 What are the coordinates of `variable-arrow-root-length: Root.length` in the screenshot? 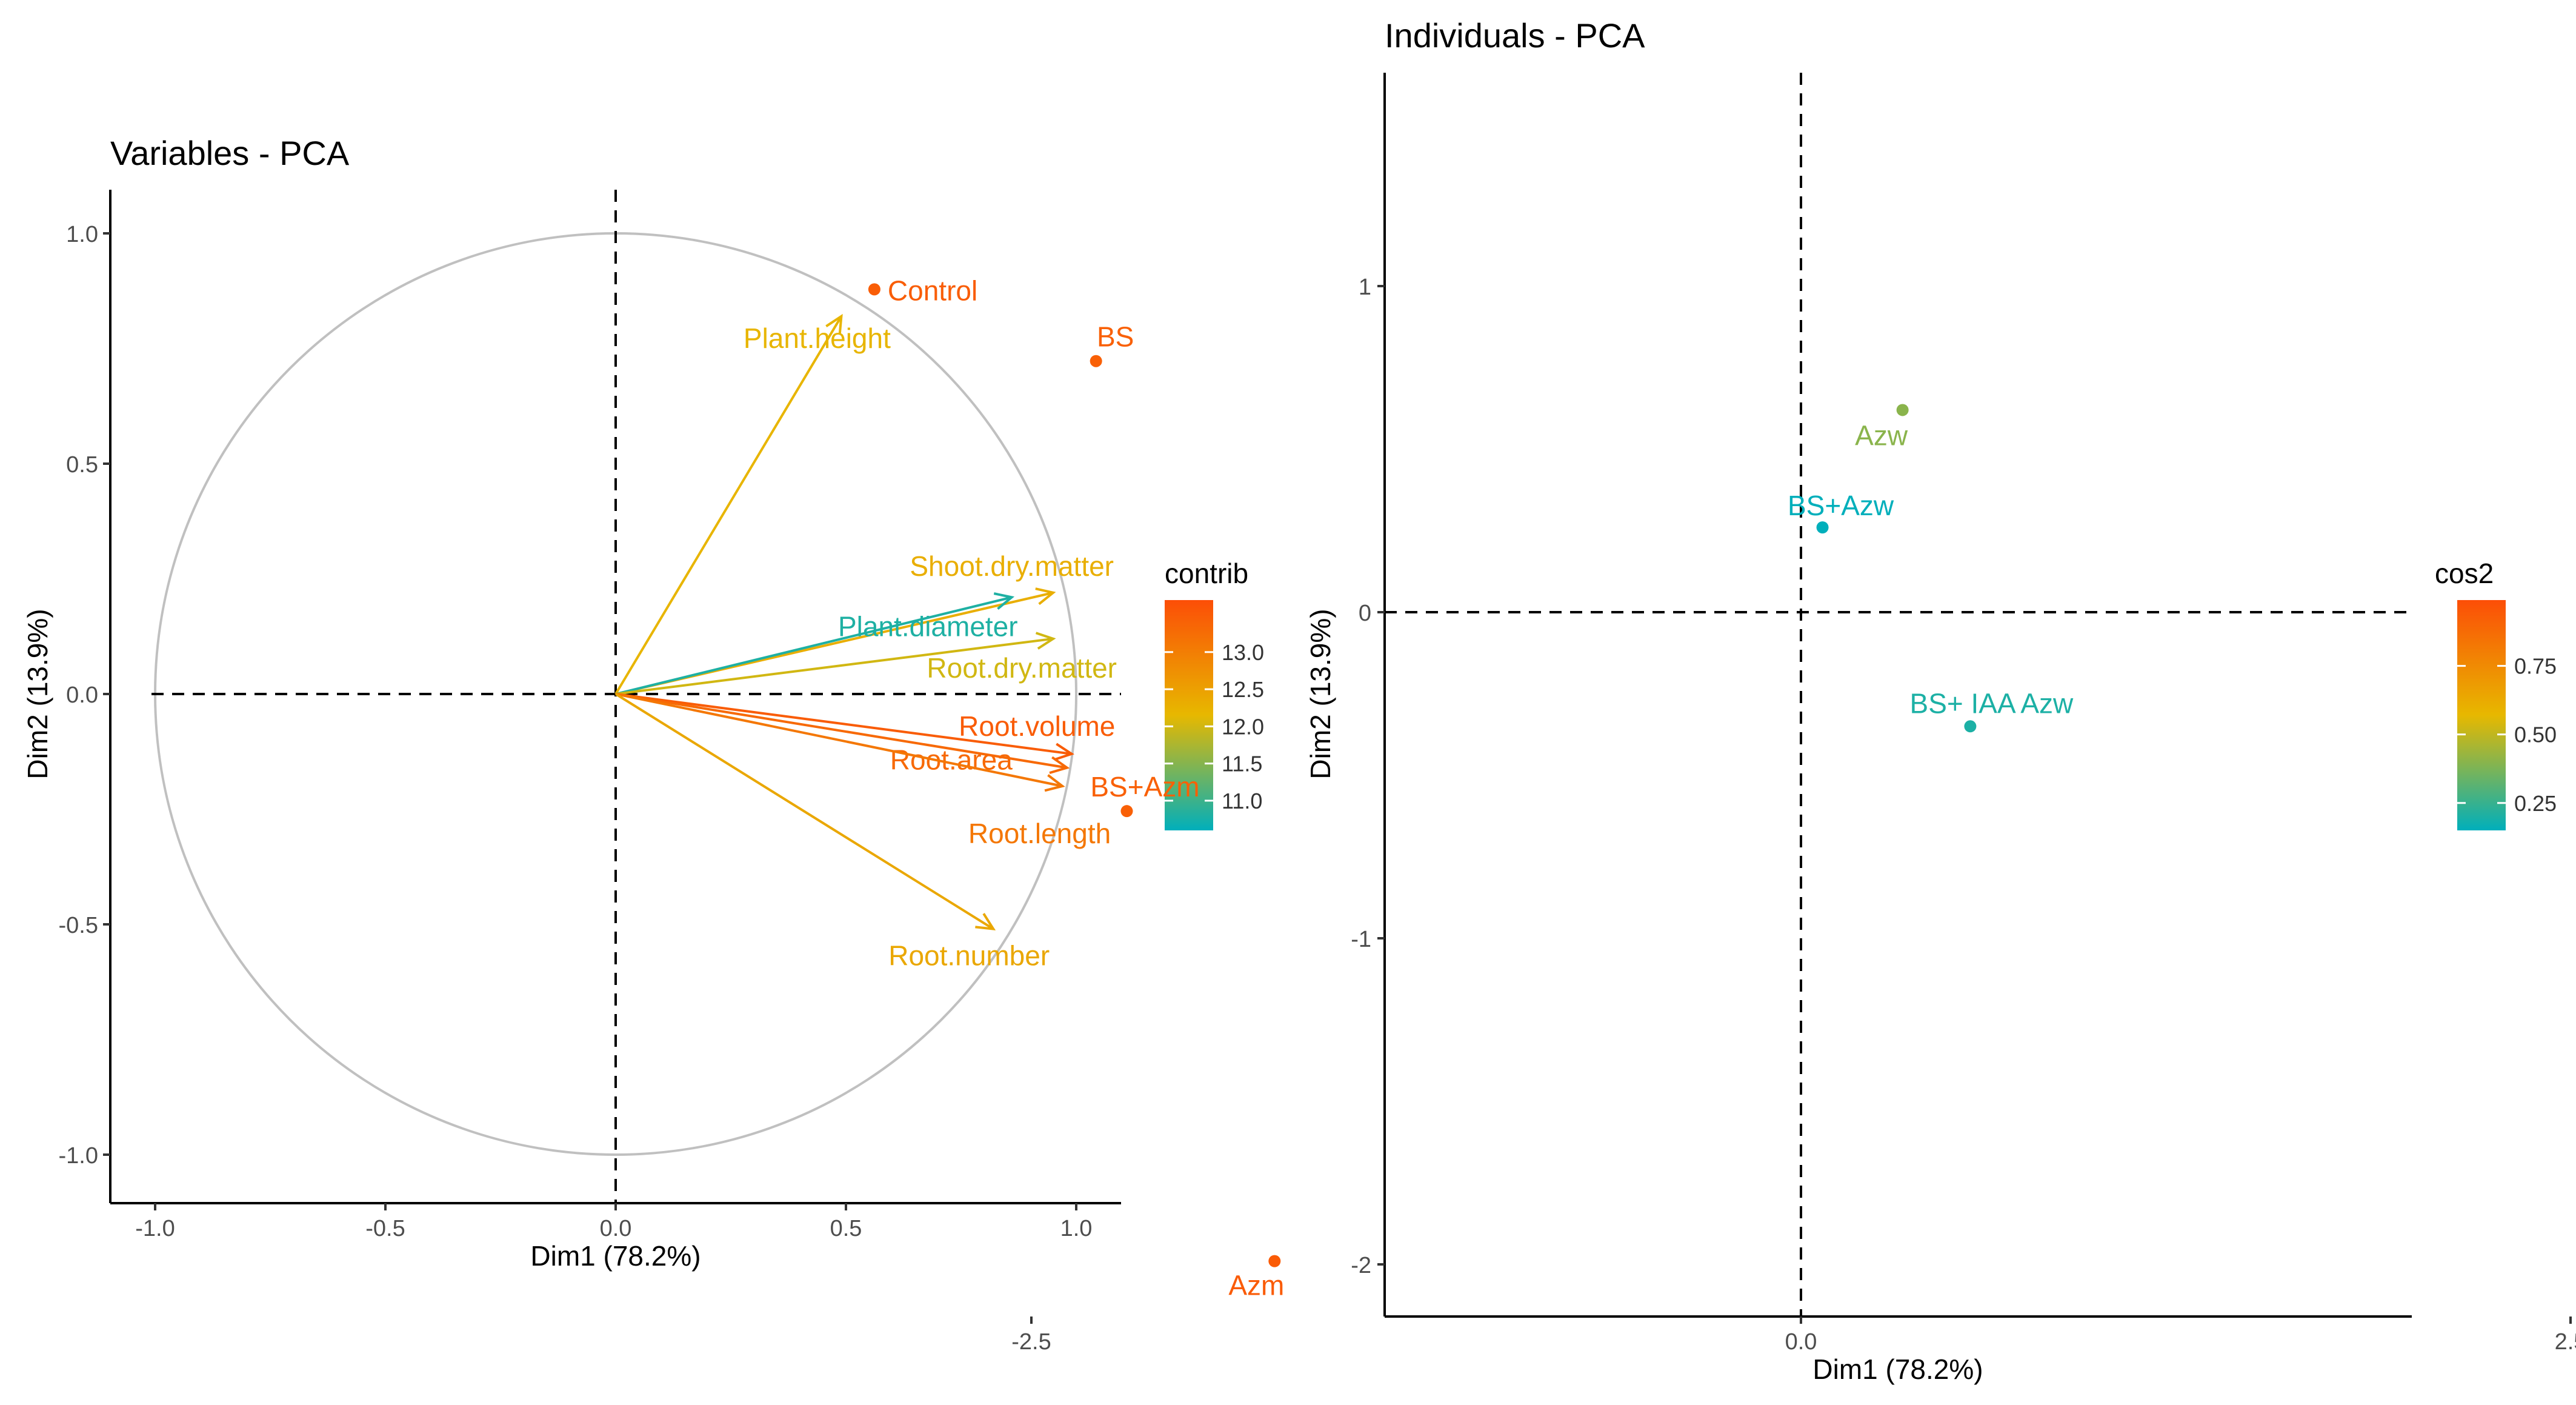 It's located at (863, 771).